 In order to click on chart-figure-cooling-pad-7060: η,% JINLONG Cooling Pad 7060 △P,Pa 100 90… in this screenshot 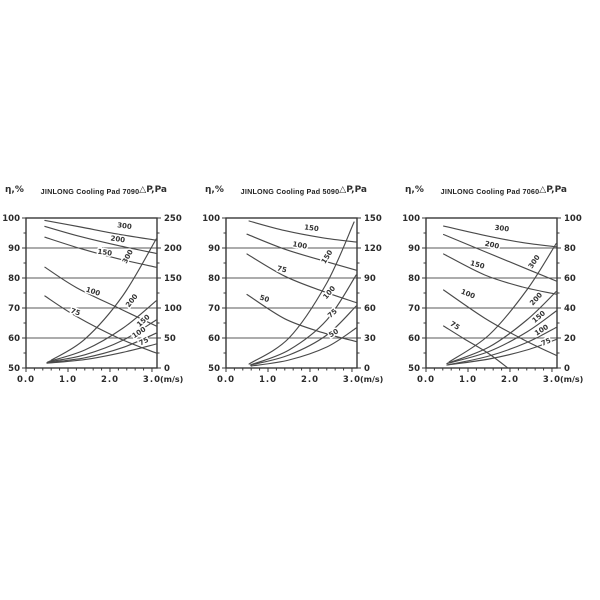, I will do `click(500, 289)`.